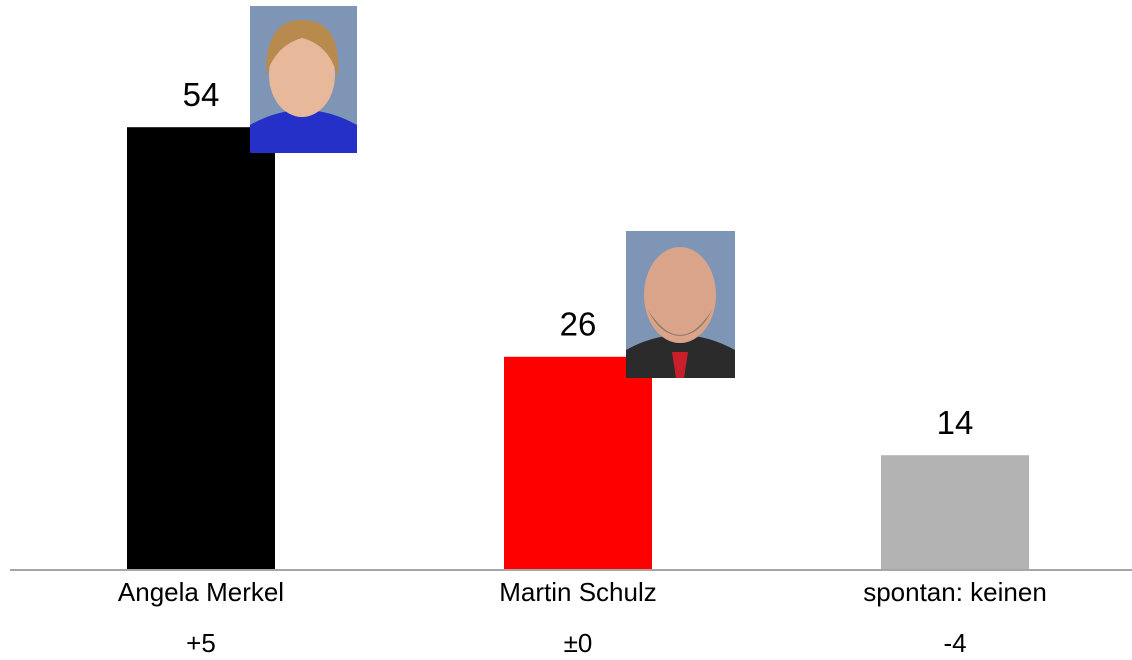 The width and height of the screenshot is (1132, 660). Describe the element at coordinates (201, 643) in the screenshot. I see `change-label: +5` at that location.